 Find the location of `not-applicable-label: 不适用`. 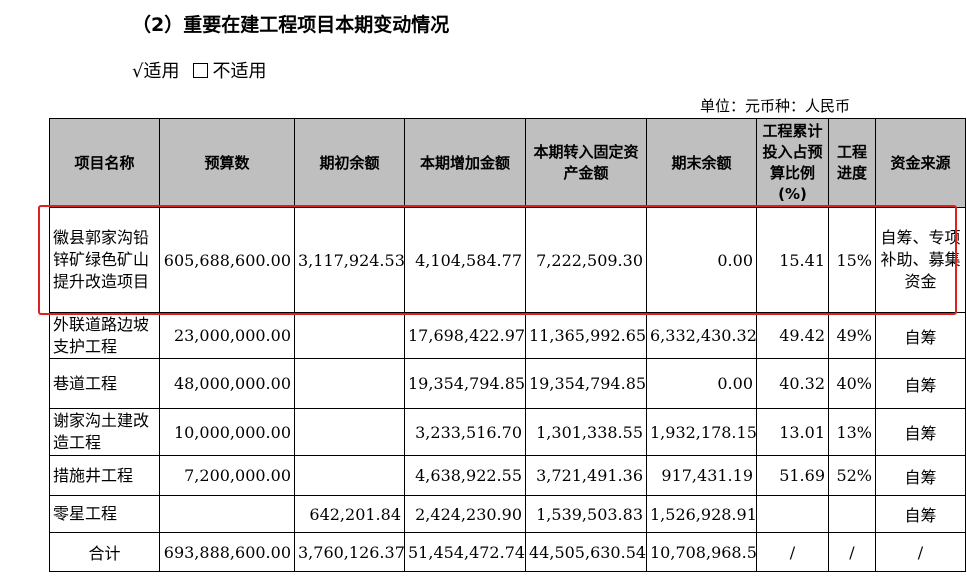

not-applicable-label: 不适用 is located at coordinates (239, 71).